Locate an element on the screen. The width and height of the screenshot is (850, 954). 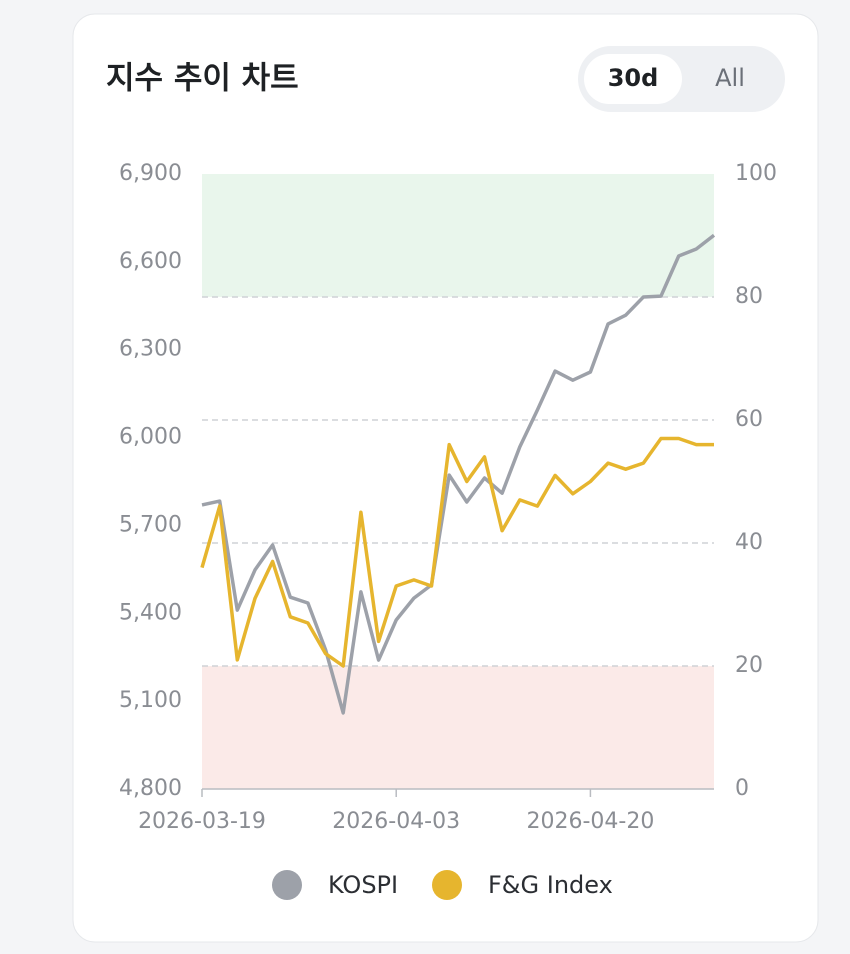
legend-label: KOSPI is located at coordinates (363, 885).